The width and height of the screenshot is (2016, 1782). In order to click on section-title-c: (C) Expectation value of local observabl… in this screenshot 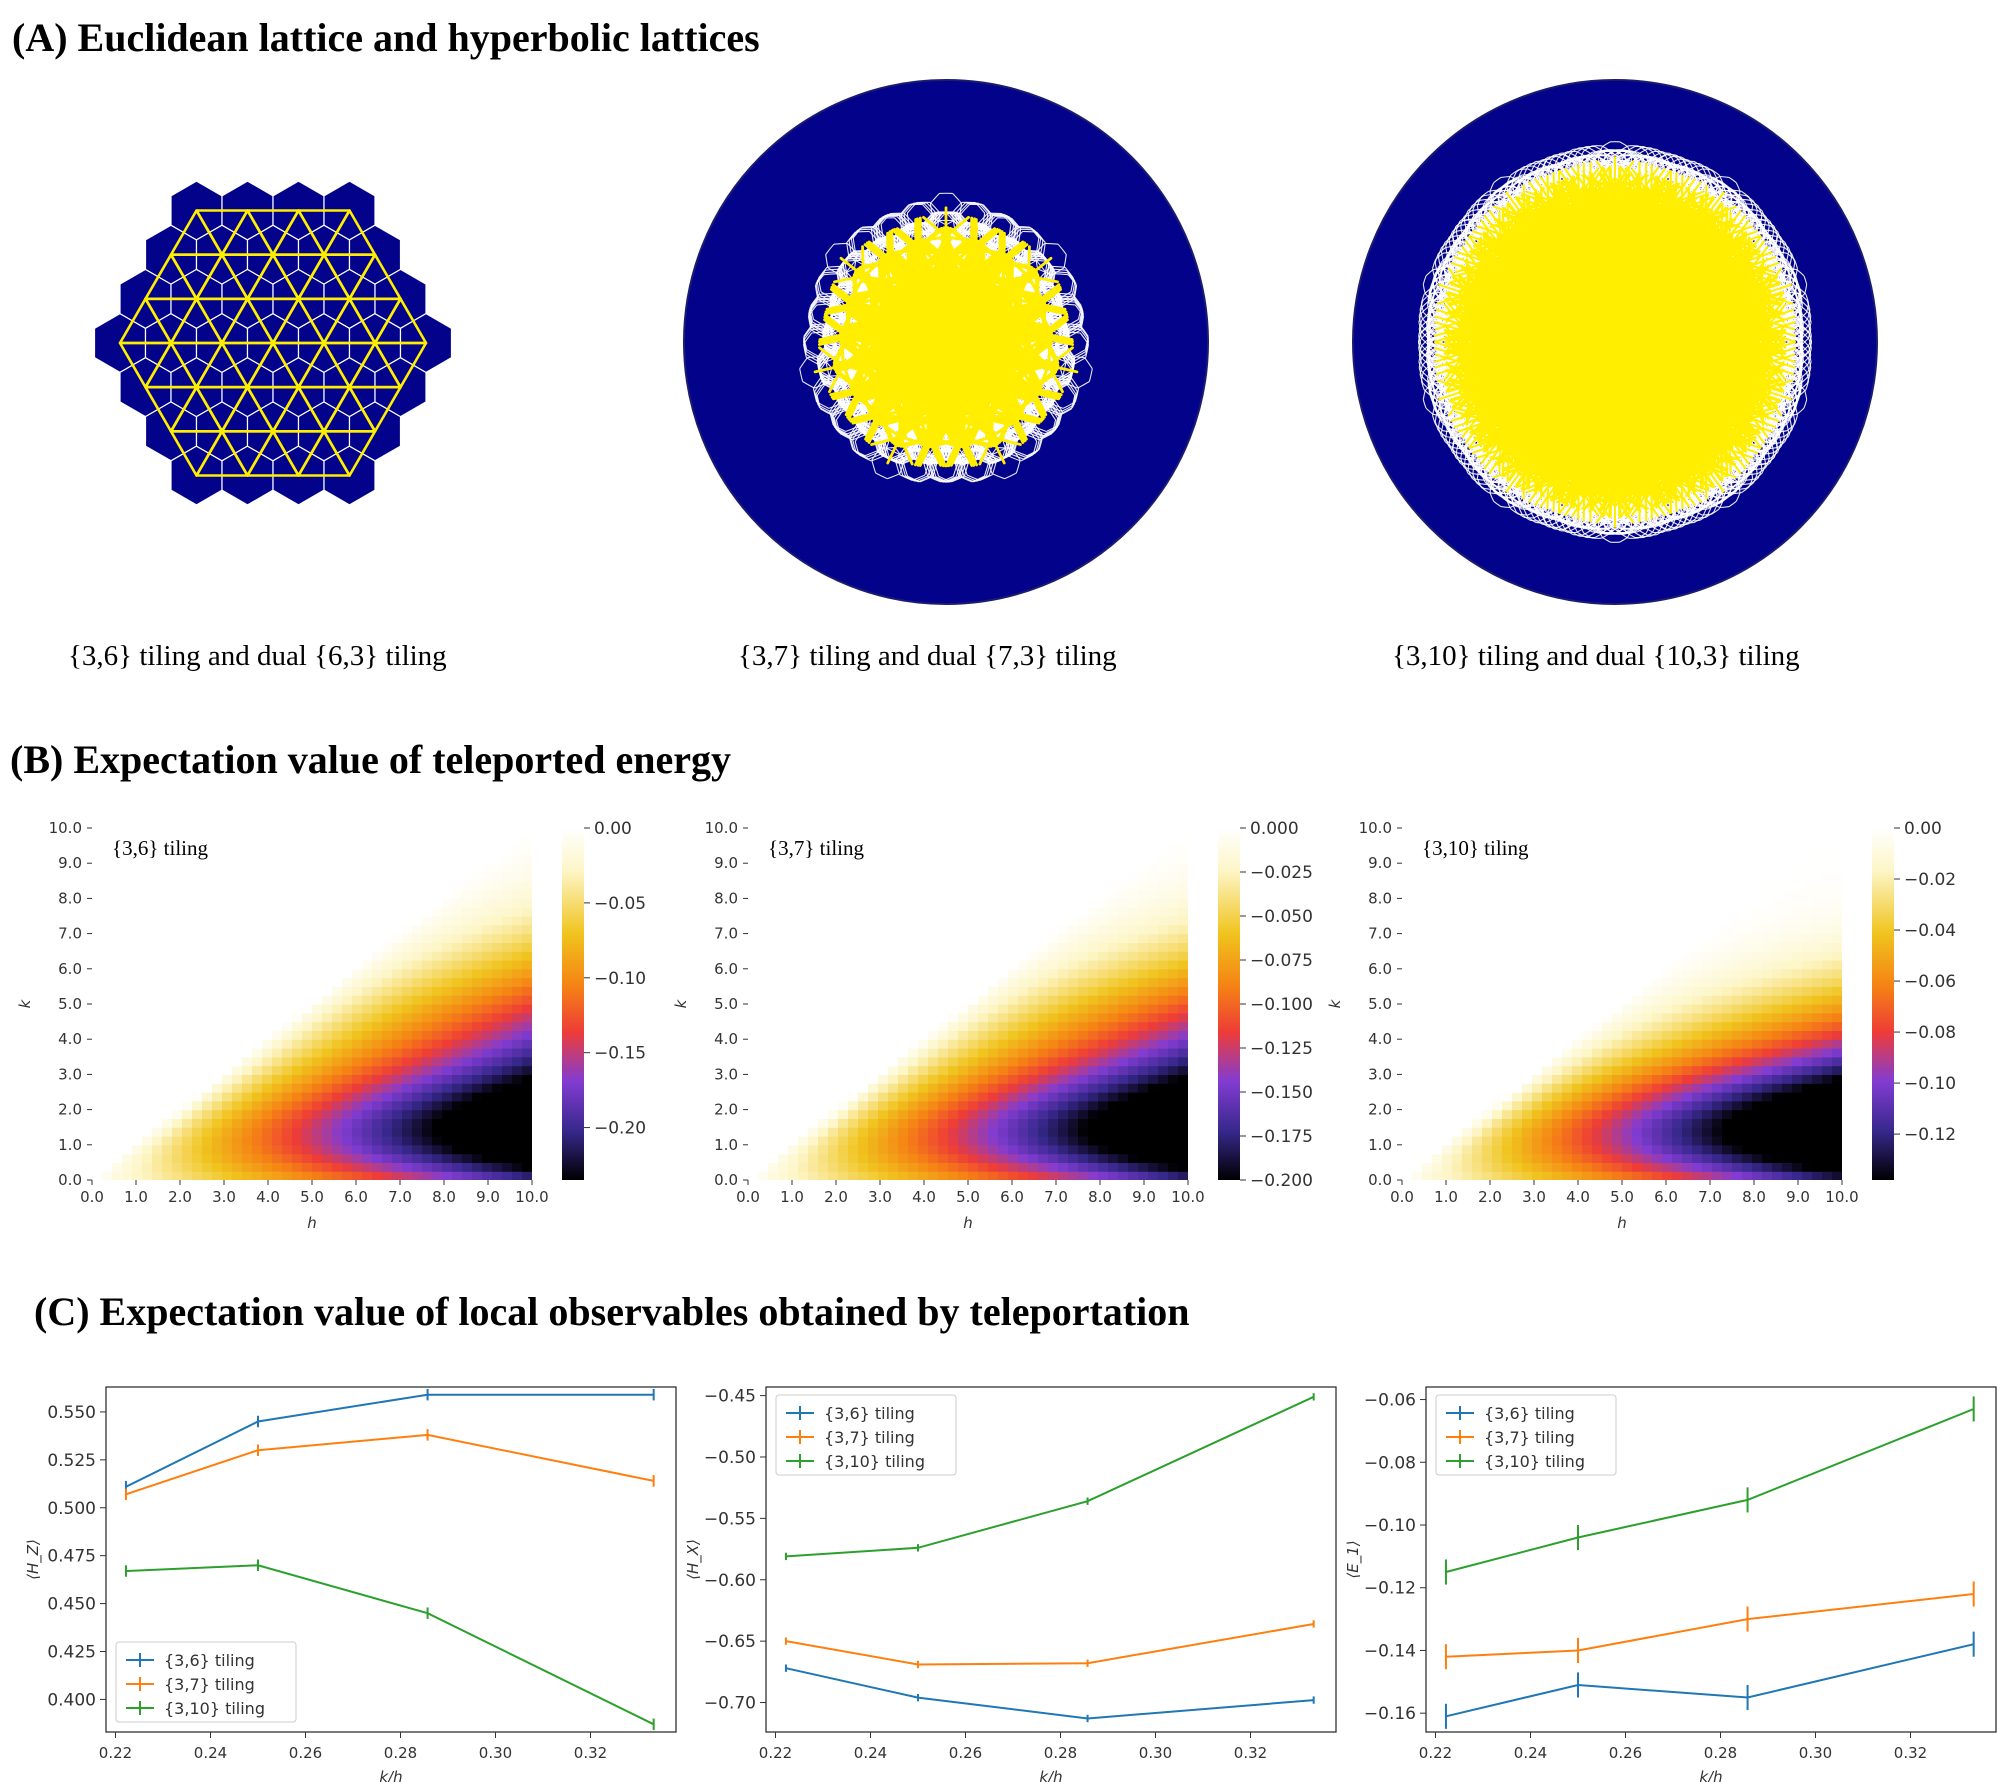, I will do `click(612, 1311)`.